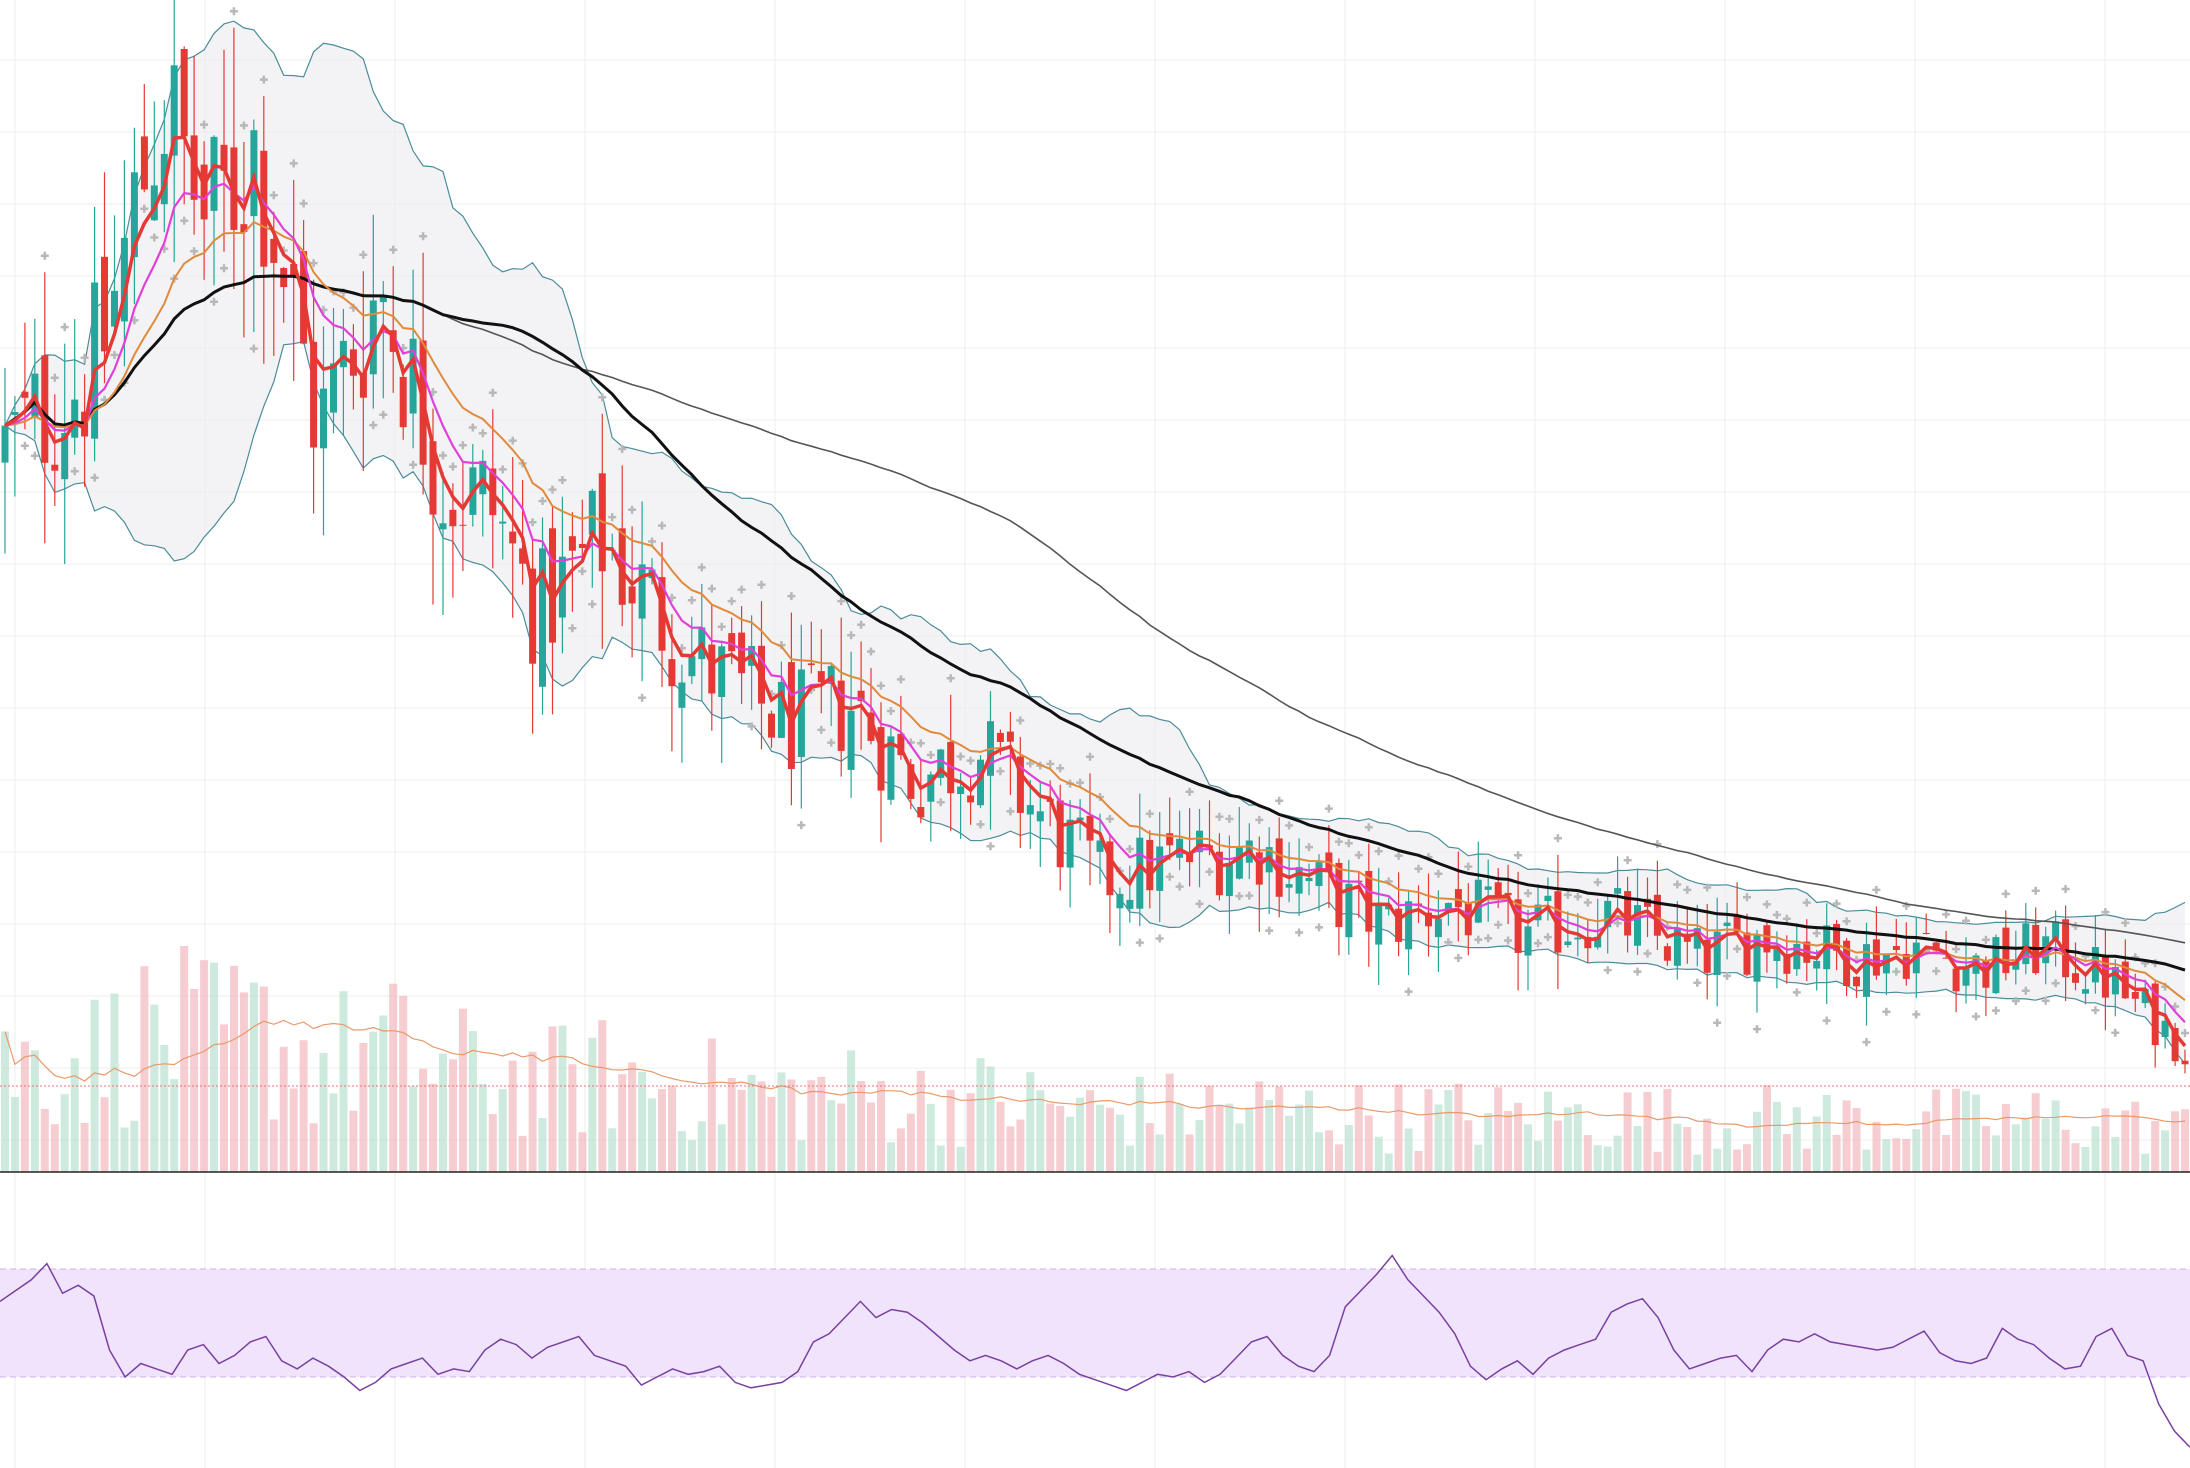 The height and width of the screenshot is (1468, 2190). What do you see at coordinates (1095, 1073) in the screenshot?
I see `volume-ma-line` at bounding box center [1095, 1073].